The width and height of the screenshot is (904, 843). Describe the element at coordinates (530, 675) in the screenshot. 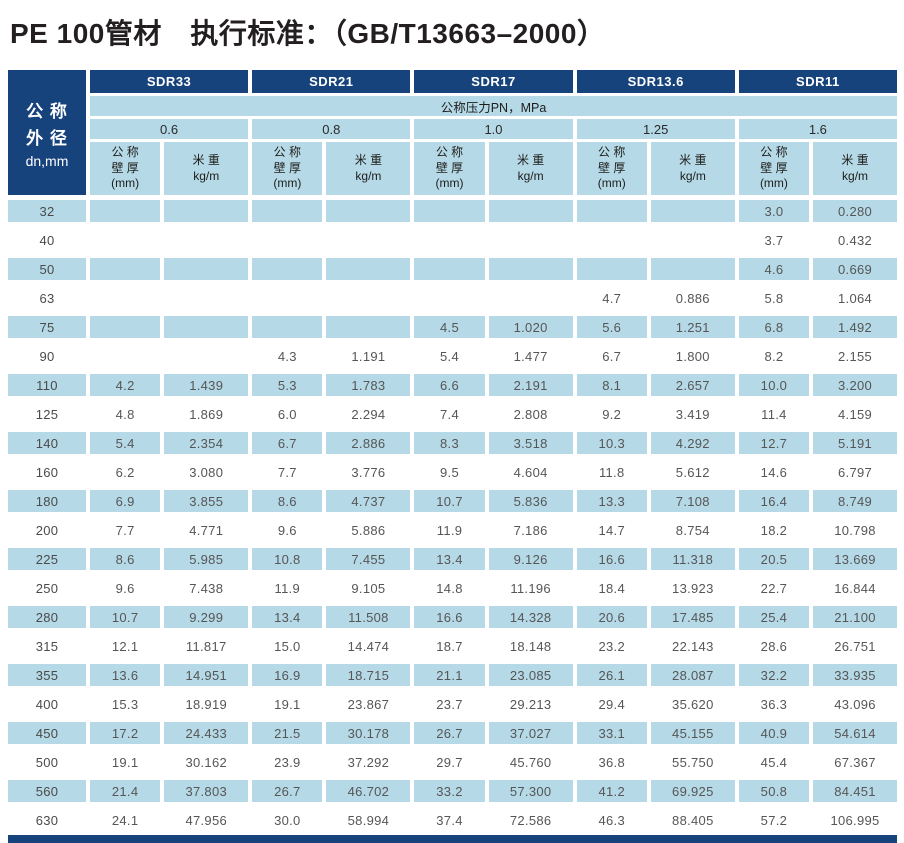

I see `value-cell: 23.085` at that location.